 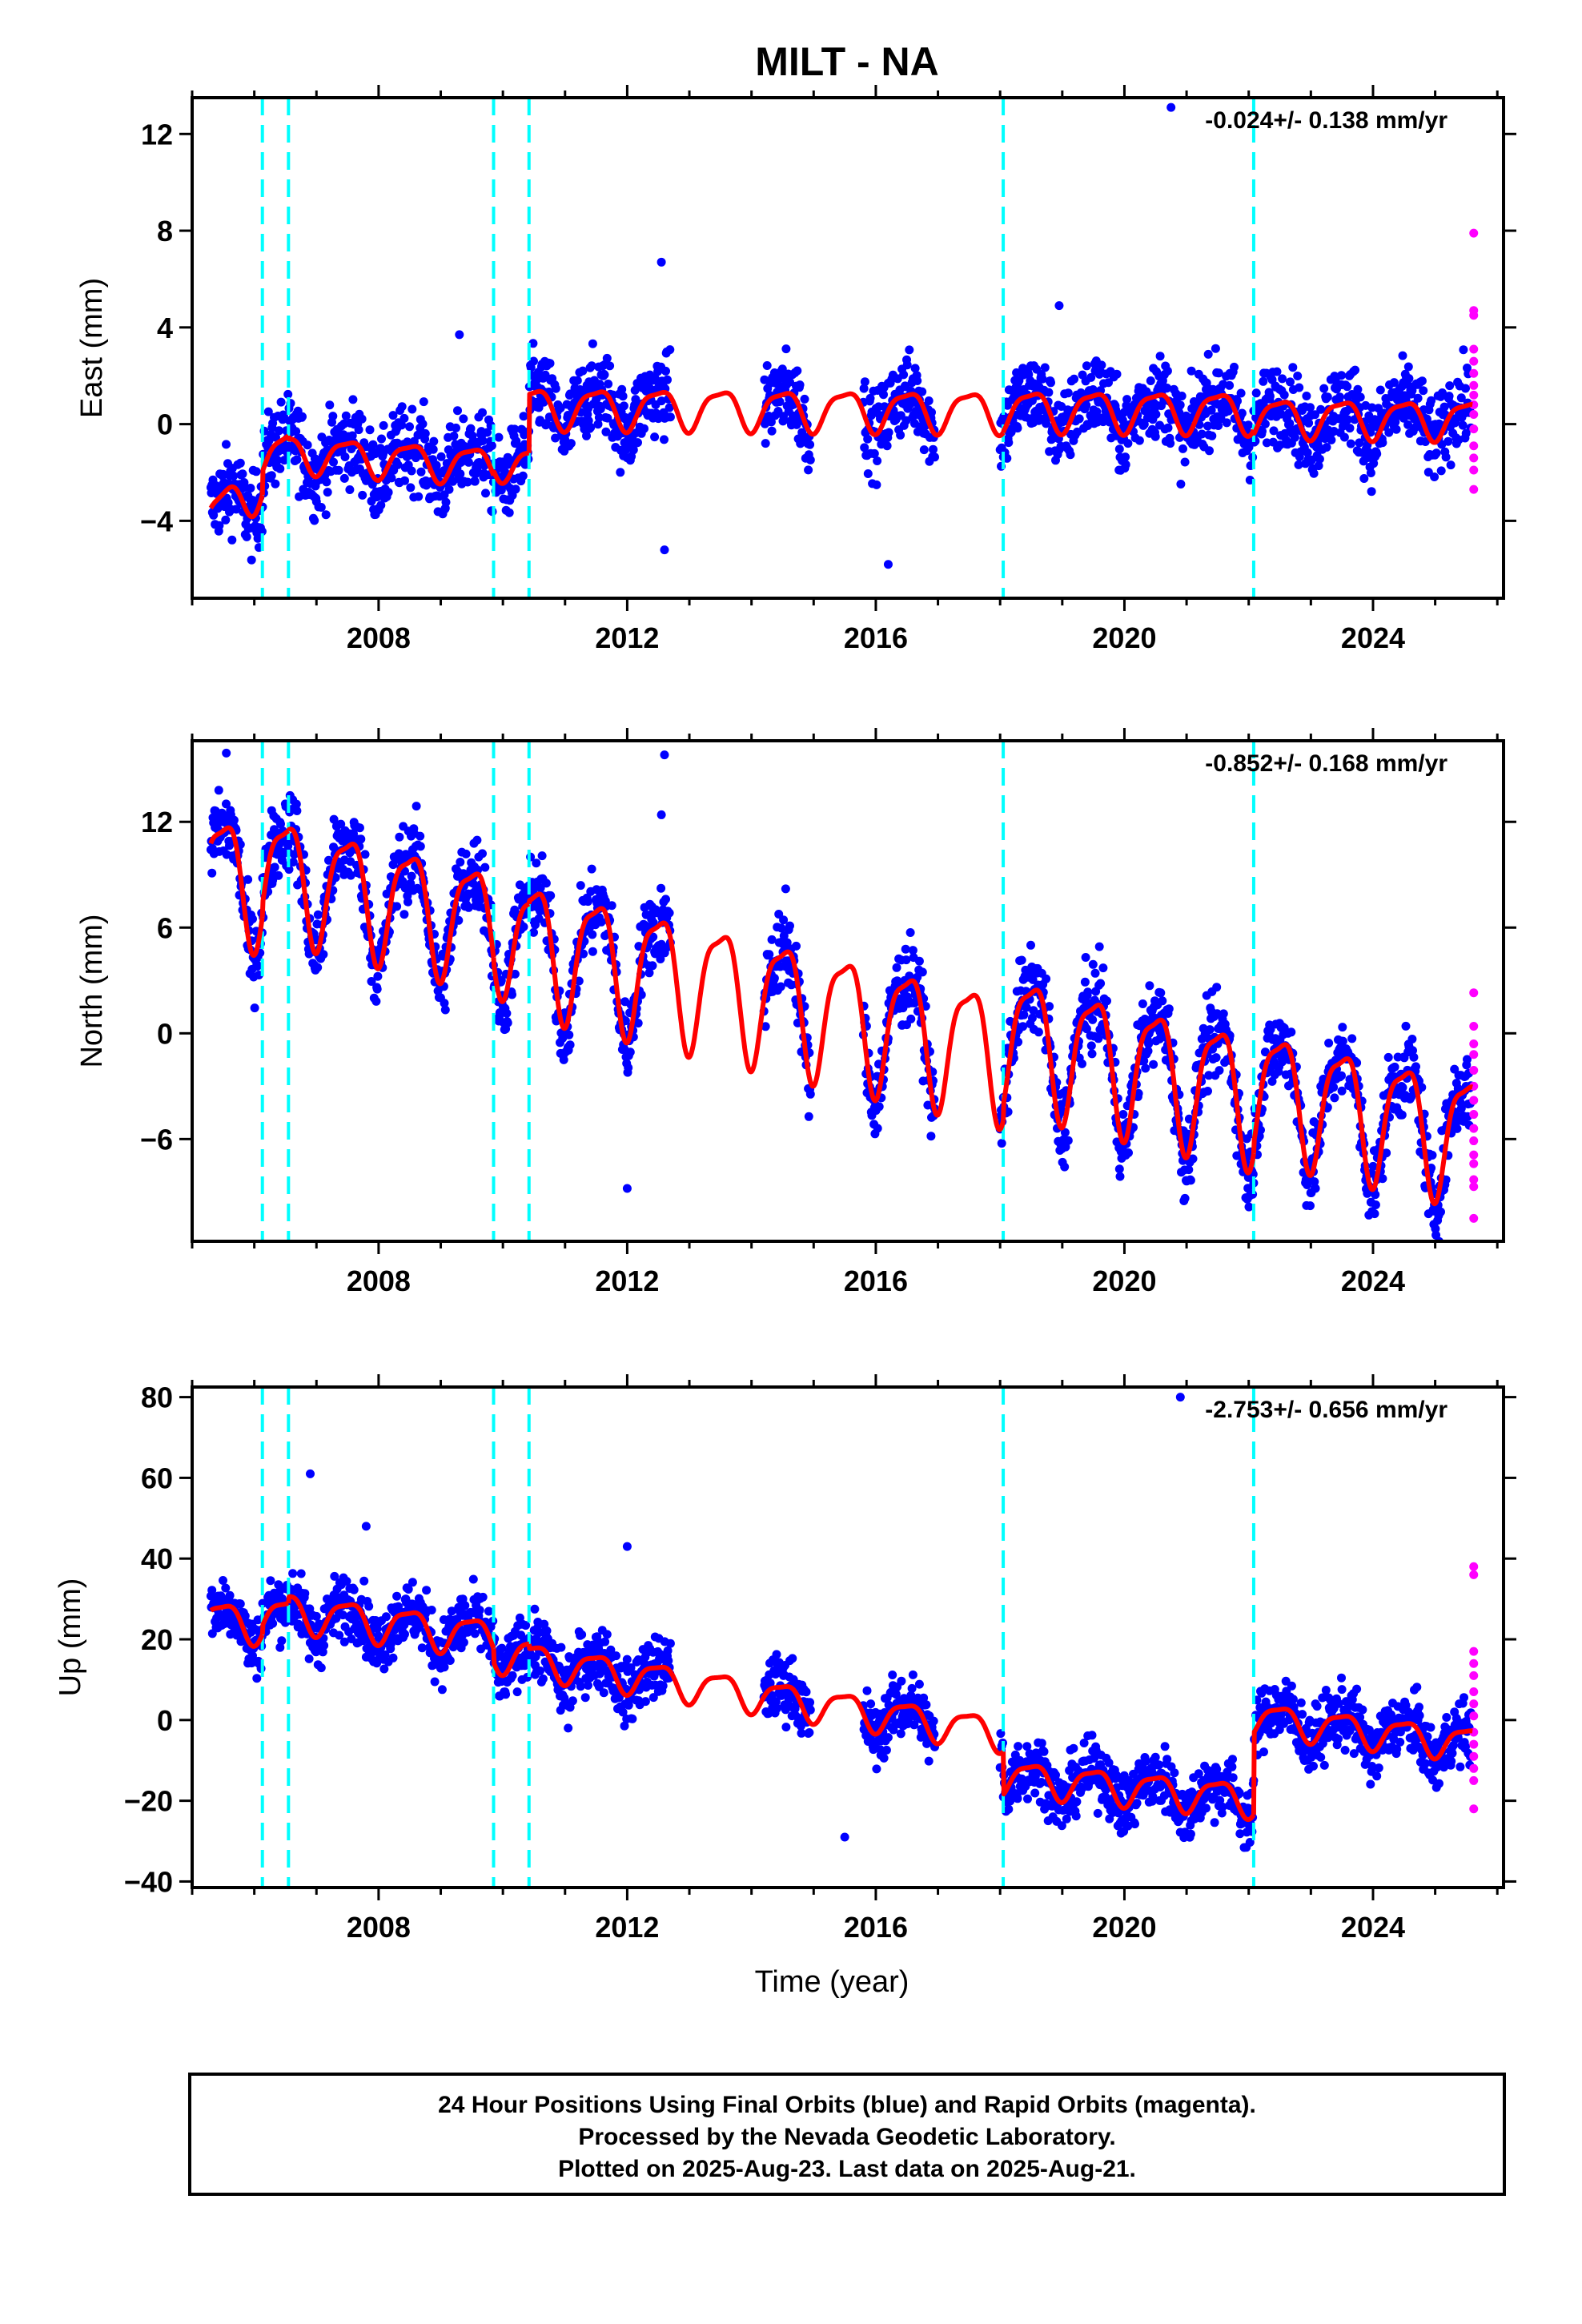 What do you see at coordinates (156, 521) in the screenshot?
I see `y-tick-label: −4` at bounding box center [156, 521].